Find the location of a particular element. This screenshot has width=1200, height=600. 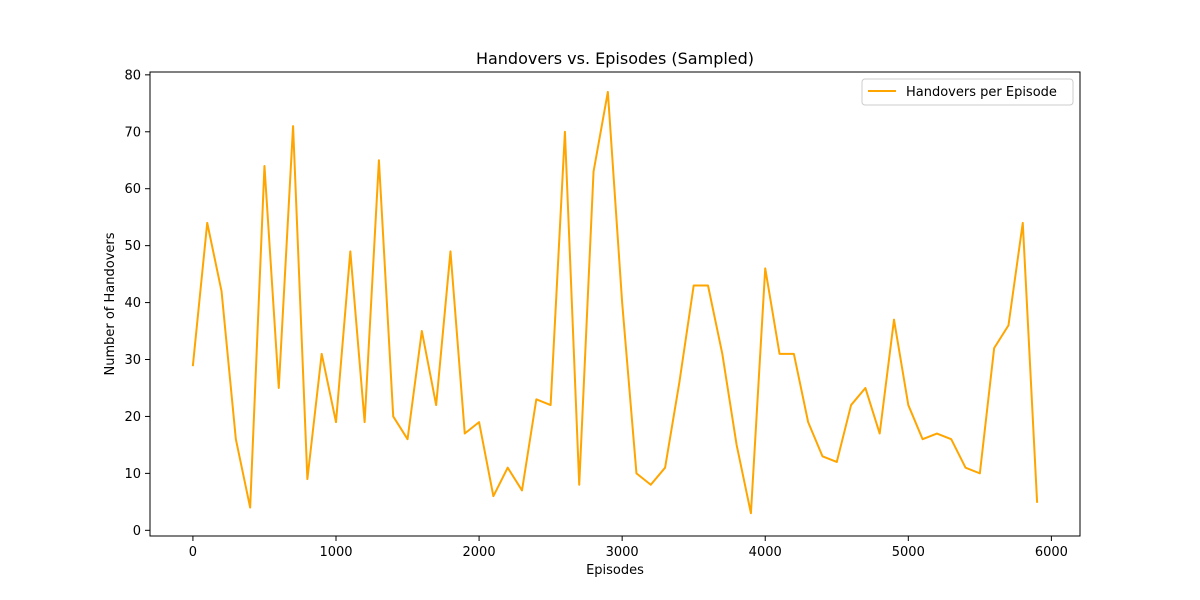

legend-label: Handovers per Episode is located at coordinates (981, 92).